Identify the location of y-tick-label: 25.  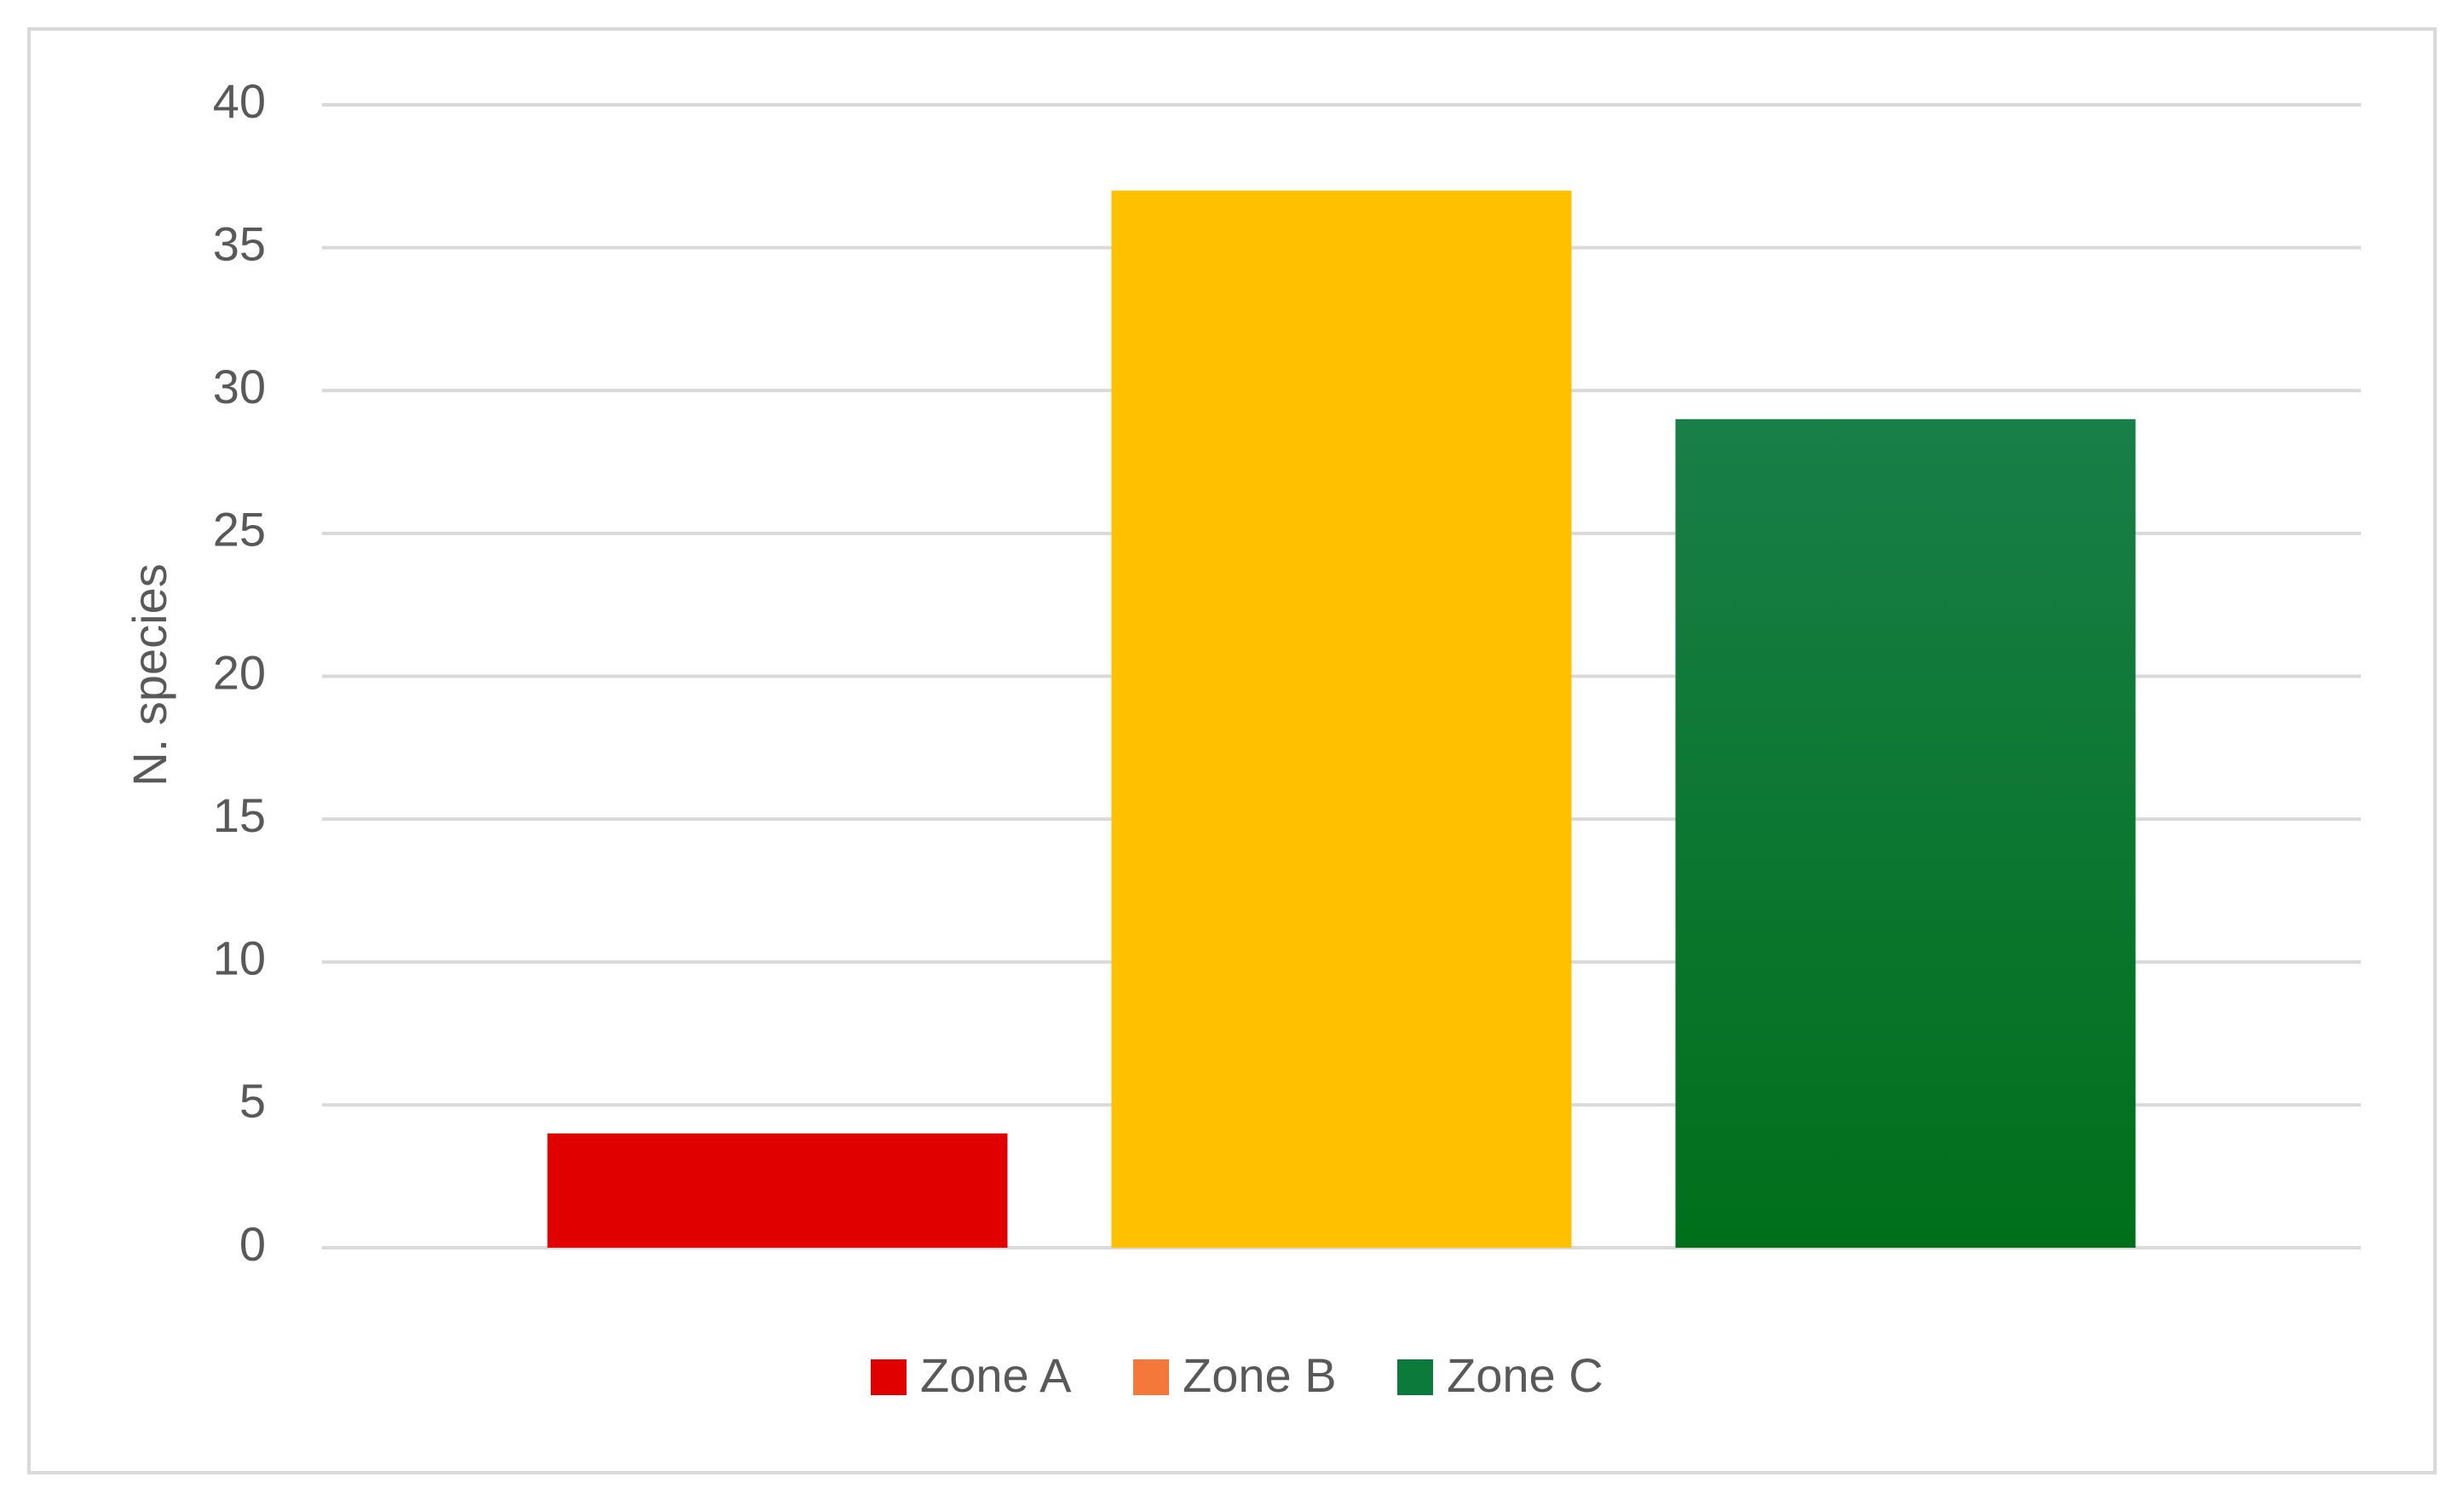
(239, 530).